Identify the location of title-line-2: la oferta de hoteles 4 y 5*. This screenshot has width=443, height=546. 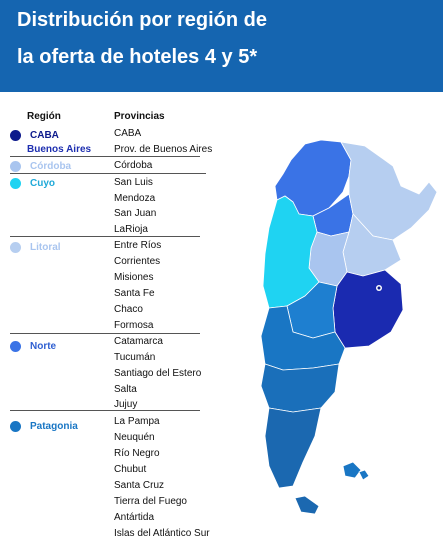
(137, 57).